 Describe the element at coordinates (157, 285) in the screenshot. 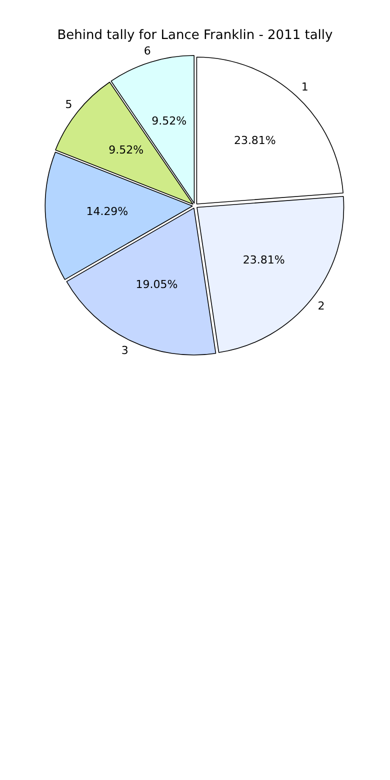

I see `data-label: 19.05%` at that location.